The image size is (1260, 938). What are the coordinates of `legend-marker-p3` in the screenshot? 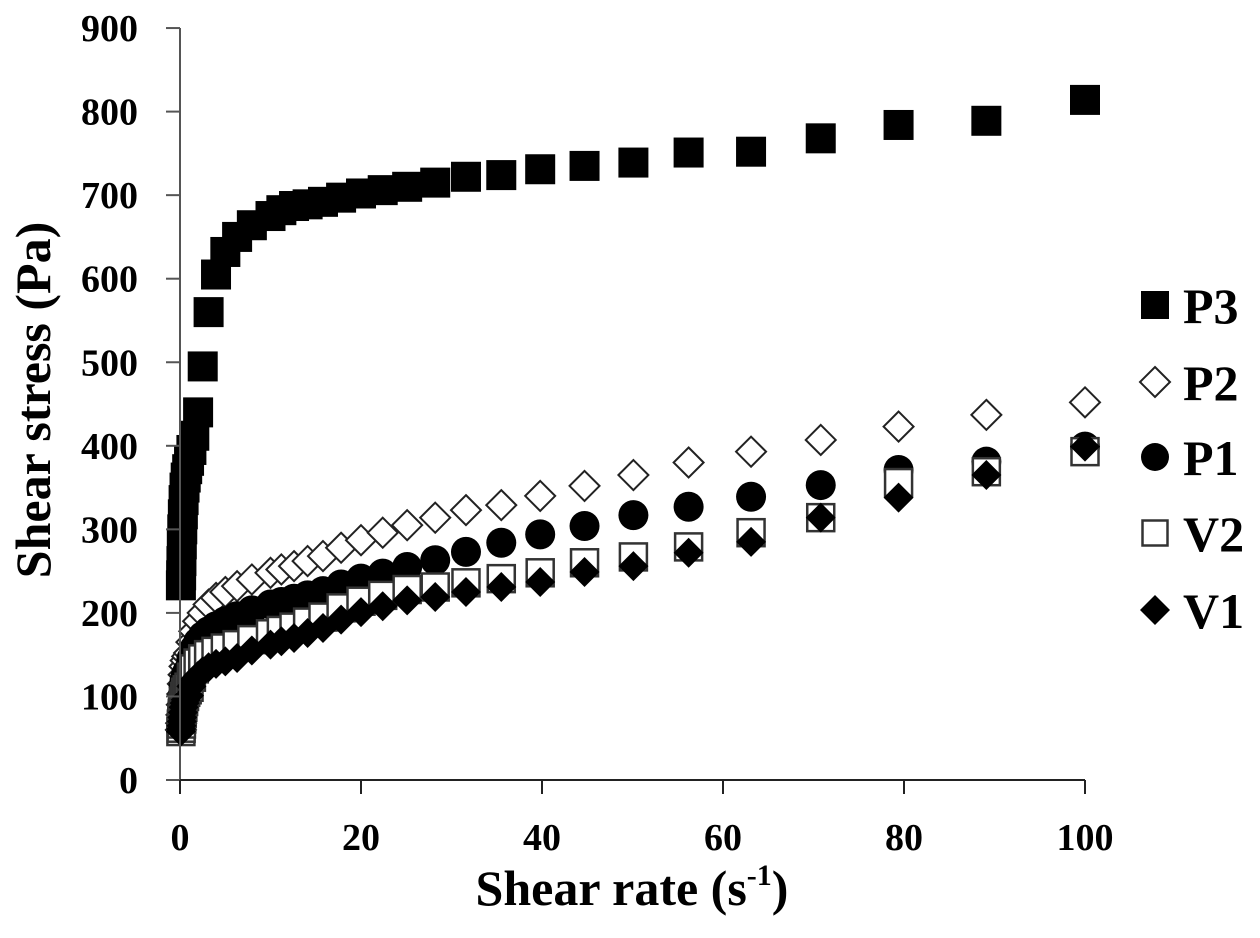 It's located at (1155, 305).